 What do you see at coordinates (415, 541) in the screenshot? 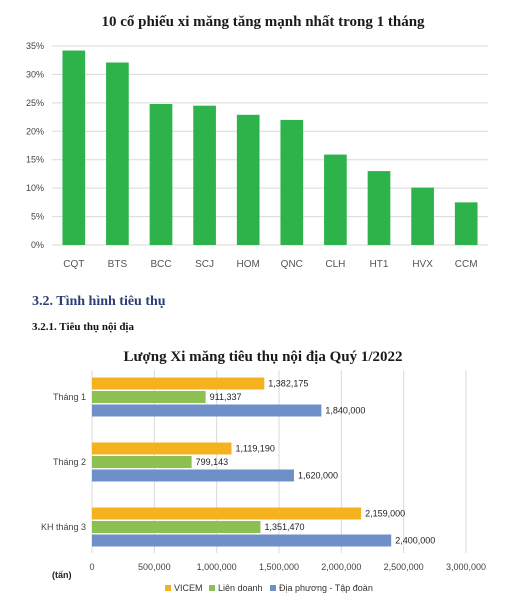
I see `data-label: 2,400,000` at bounding box center [415, 541].